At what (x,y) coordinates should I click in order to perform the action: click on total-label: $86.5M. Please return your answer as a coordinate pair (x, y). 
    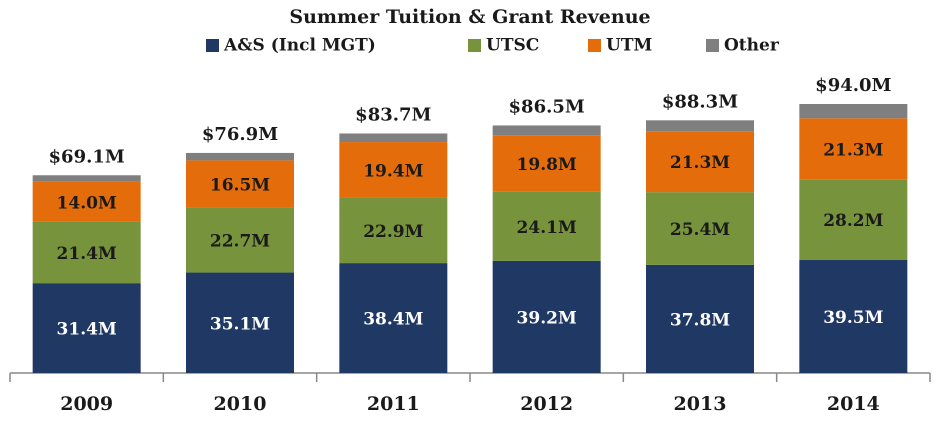
    Looking at the image, I should click on (547, 106).